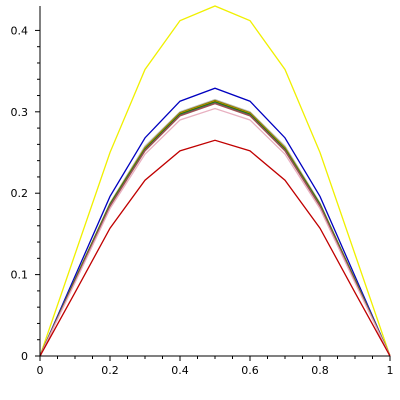 This screenshot has height=400, width=400. Describe the element at coordinates (180, 370) in the screenshot. I see `x-tick-label: 0.4` at that location.